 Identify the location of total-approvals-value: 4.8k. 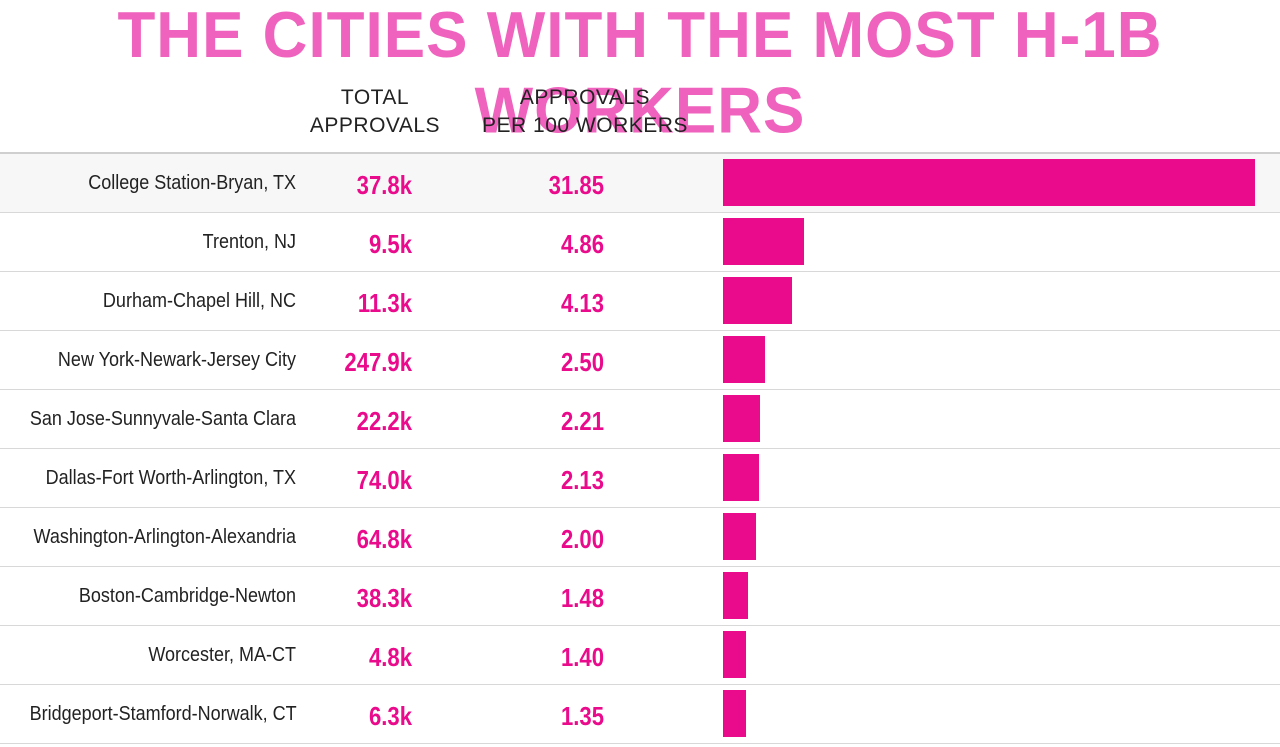
(390, 657).